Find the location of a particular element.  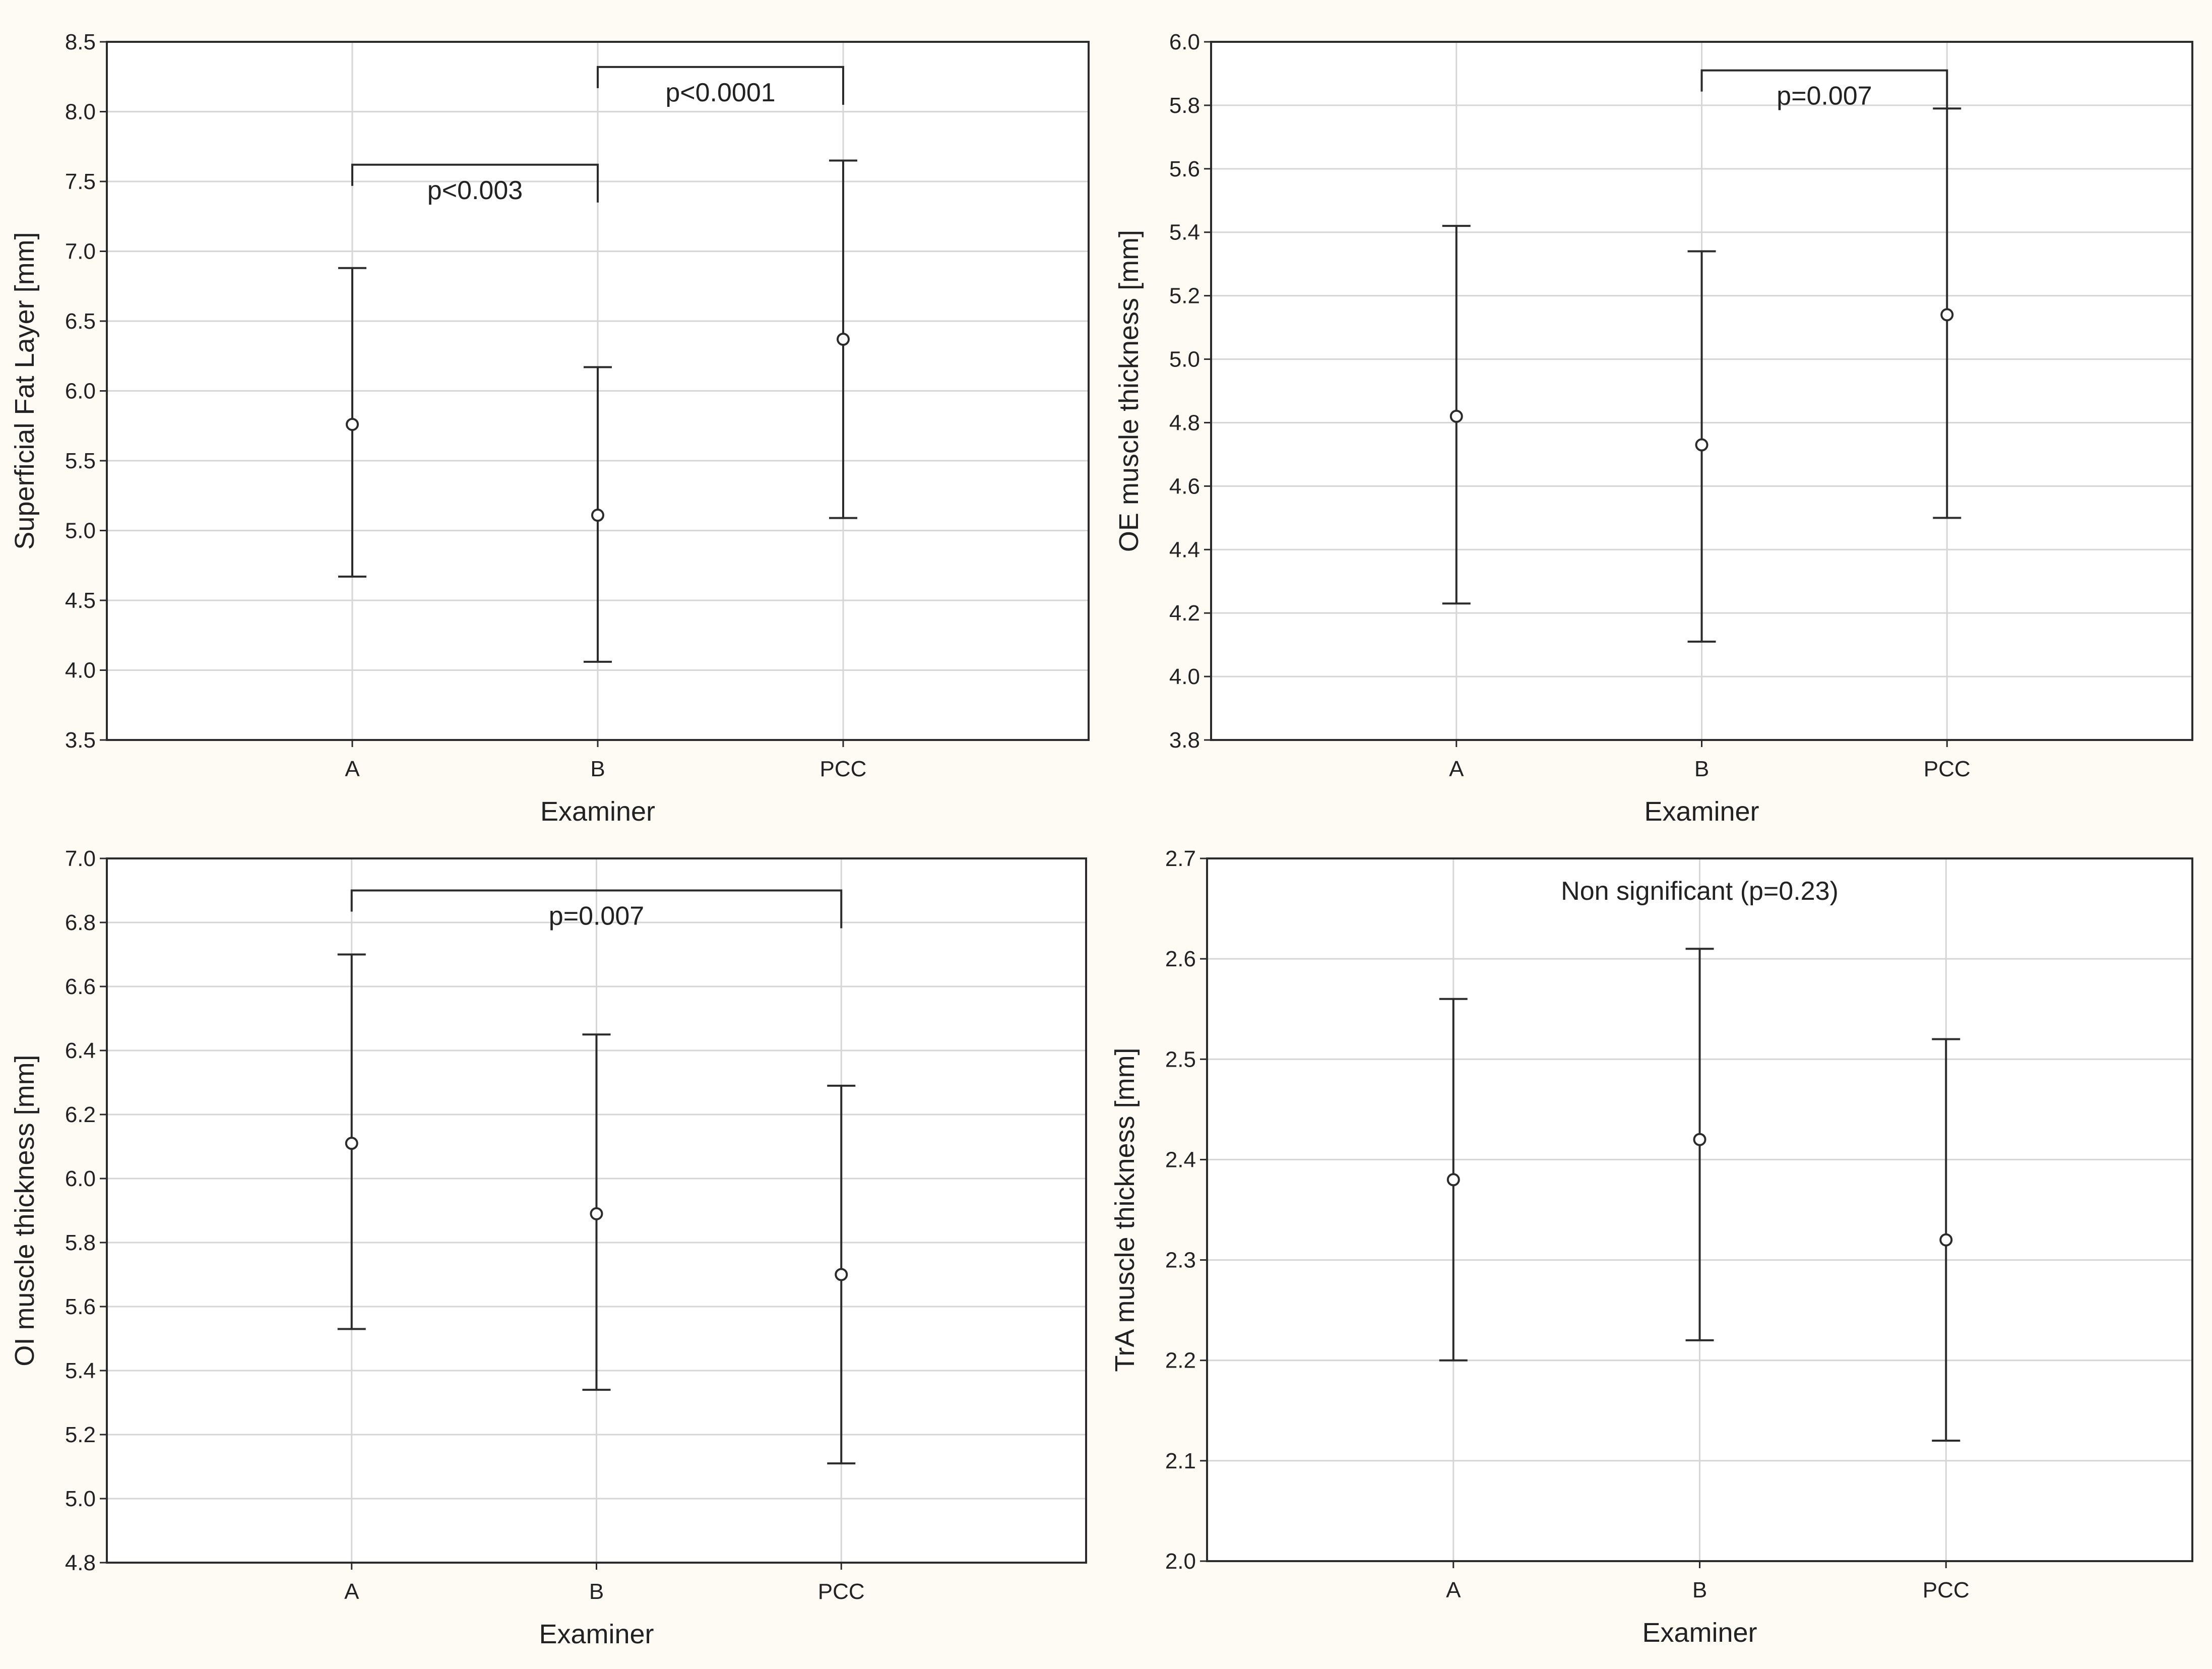

significance-bracket: p<0.0001 is located at coordinates (720, 86).